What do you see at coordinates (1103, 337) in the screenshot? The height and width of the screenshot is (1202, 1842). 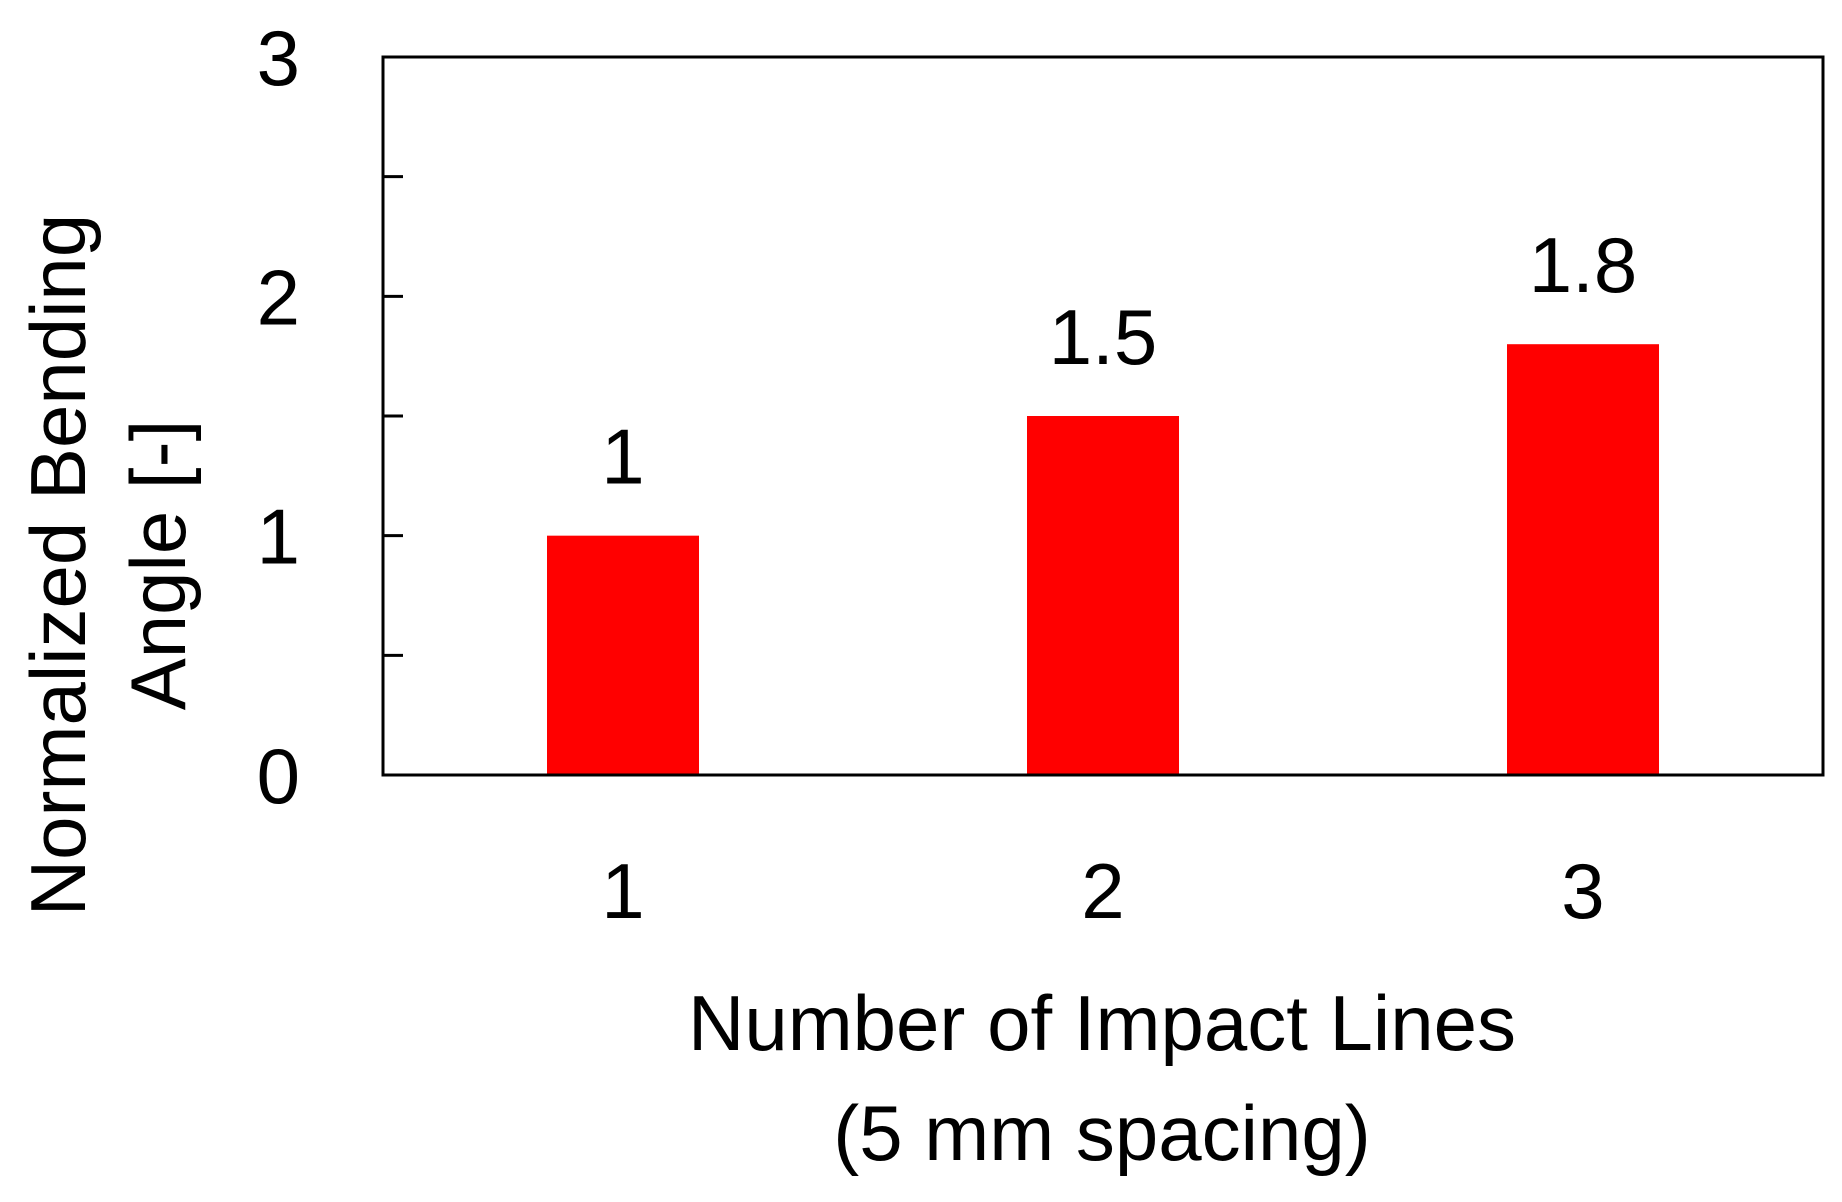 I see `data-label-2: 1.5` at bounding box center [1103, 337].